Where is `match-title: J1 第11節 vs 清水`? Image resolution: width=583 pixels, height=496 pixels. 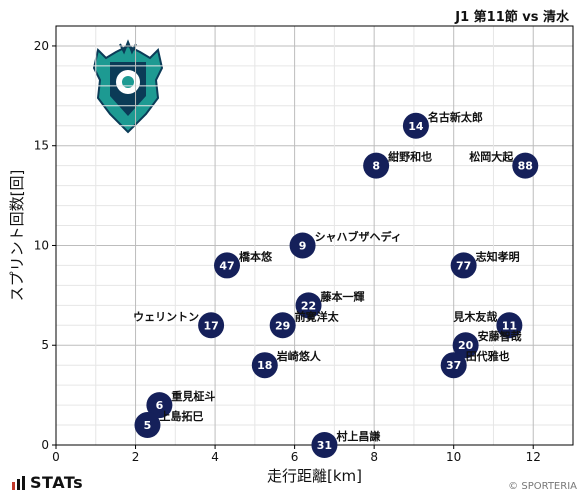 match-title: J1 第11節 vs 清水 is located at coordinates (512, 17).